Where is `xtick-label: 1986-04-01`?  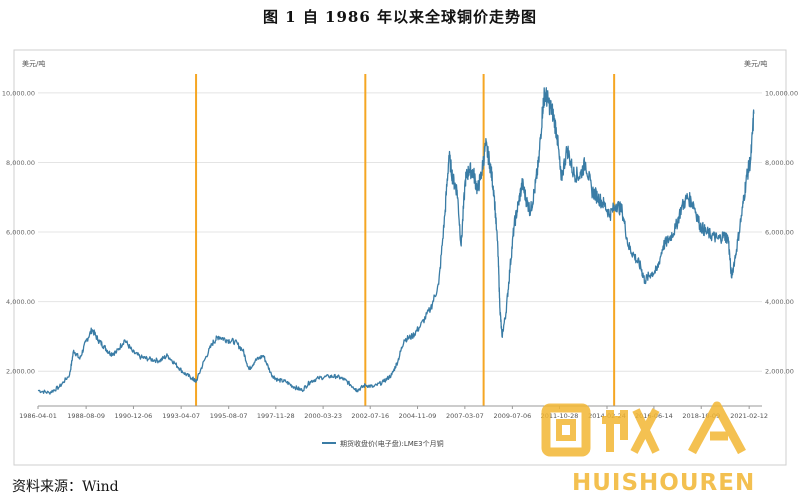 xtick-label: 1986-04-01 is located at coordinates (38, 416).